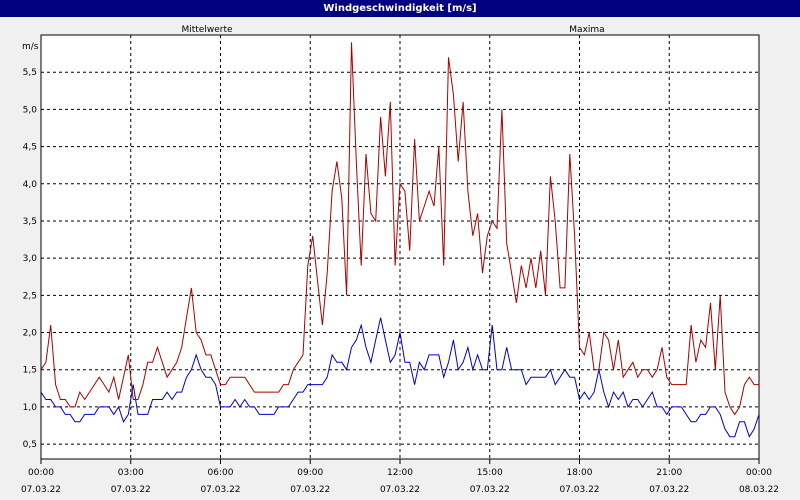 This screenshot has width=800, height=500. What do you see at coordinates (759, 490) in the screenshot?
I see `x-tick-date: 08.03.22` at bounding box center [759, 490].